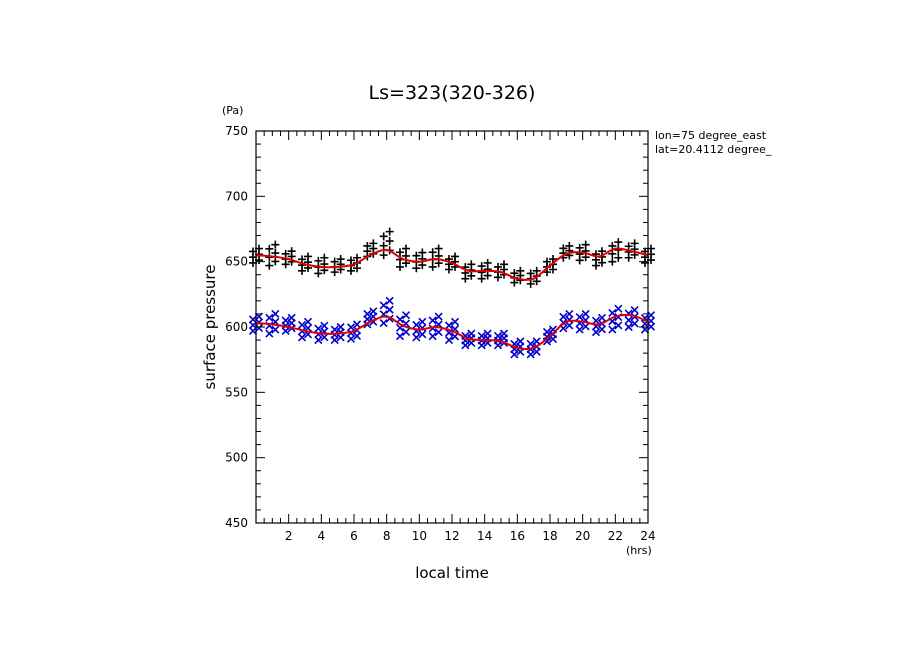 The image size is (904, 654). Describe the element at coordinates (713, 149) in the screenshot. I see `latitude-annotation: lat=20.4112 degree_` at that location.